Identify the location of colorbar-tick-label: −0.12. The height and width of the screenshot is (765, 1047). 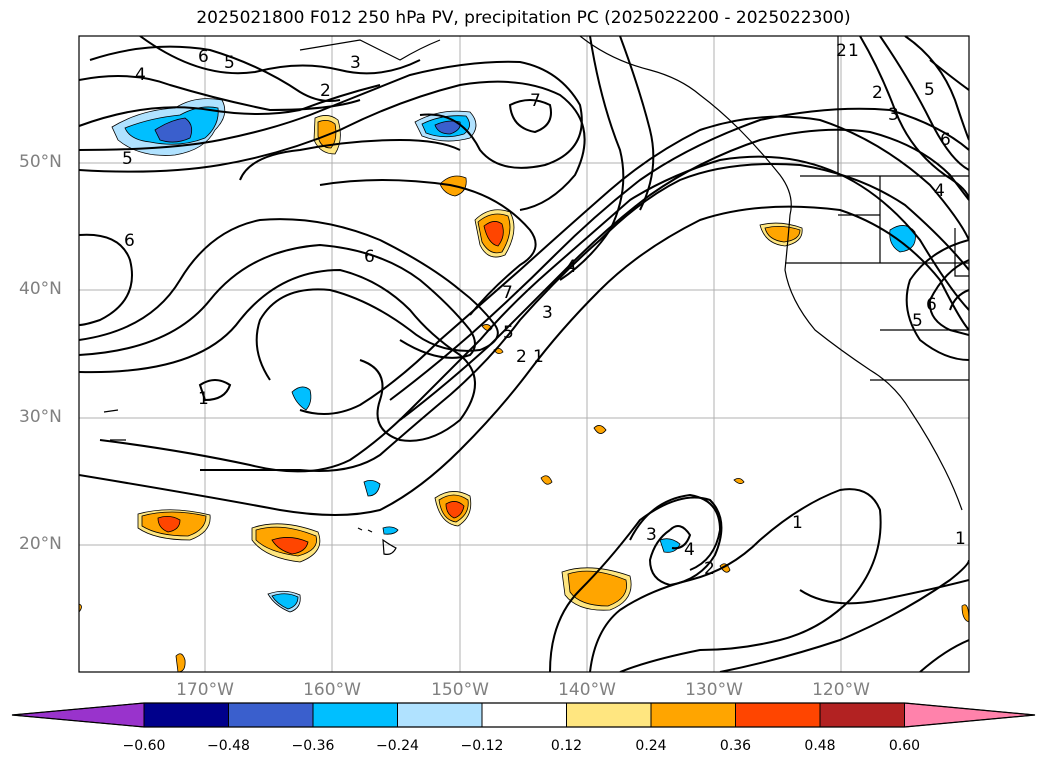
(482, 746).